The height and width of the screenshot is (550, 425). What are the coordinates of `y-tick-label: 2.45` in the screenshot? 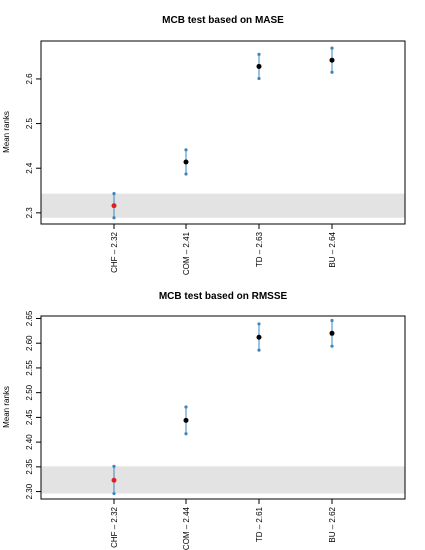 It's located at (29, 417).